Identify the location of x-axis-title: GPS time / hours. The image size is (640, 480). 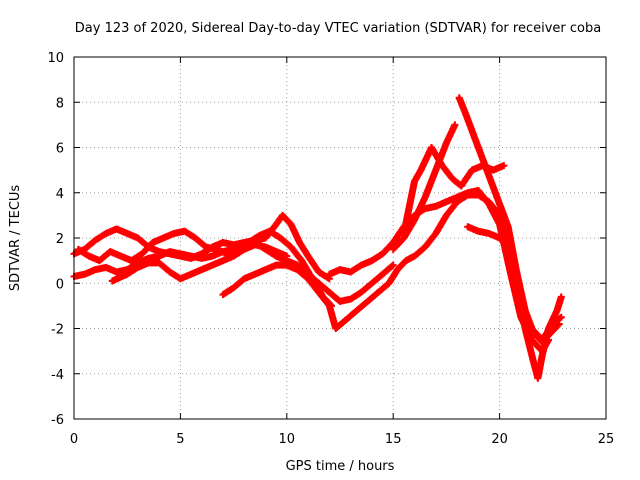
(340, 466).